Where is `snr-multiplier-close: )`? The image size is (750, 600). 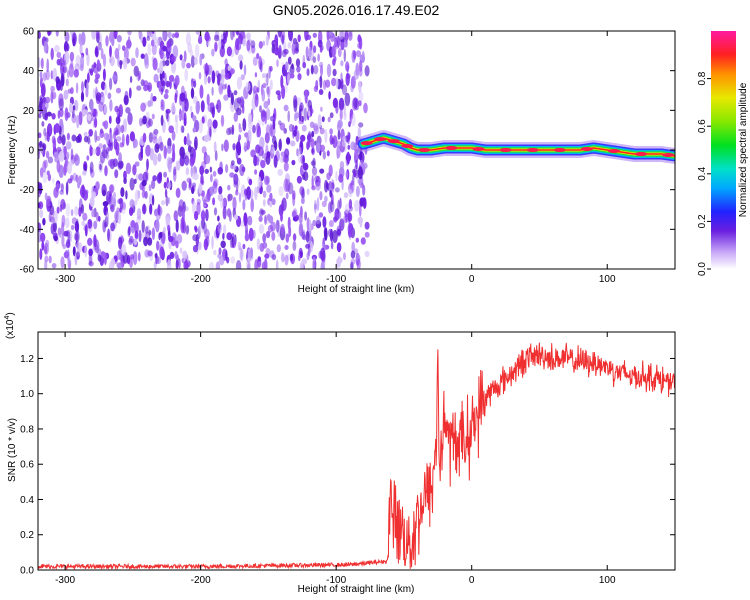
snr-multiplier-close: ) is located at coordinates (10, 313).